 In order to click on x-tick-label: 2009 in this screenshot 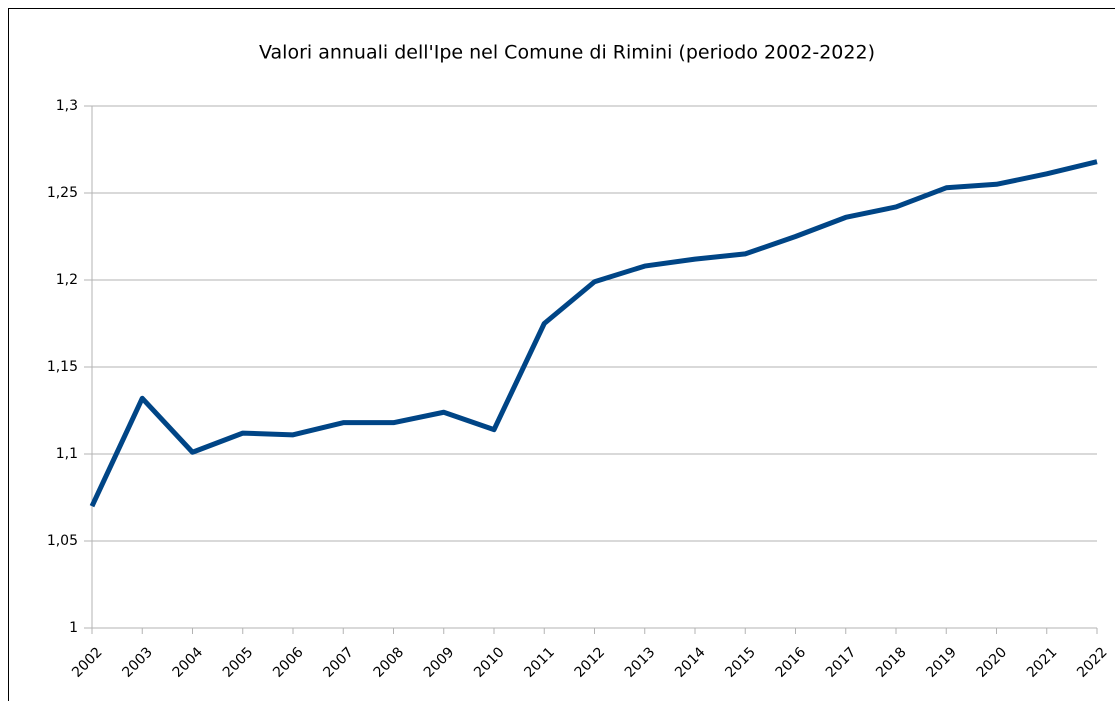, I will do `click(439, 662)`.